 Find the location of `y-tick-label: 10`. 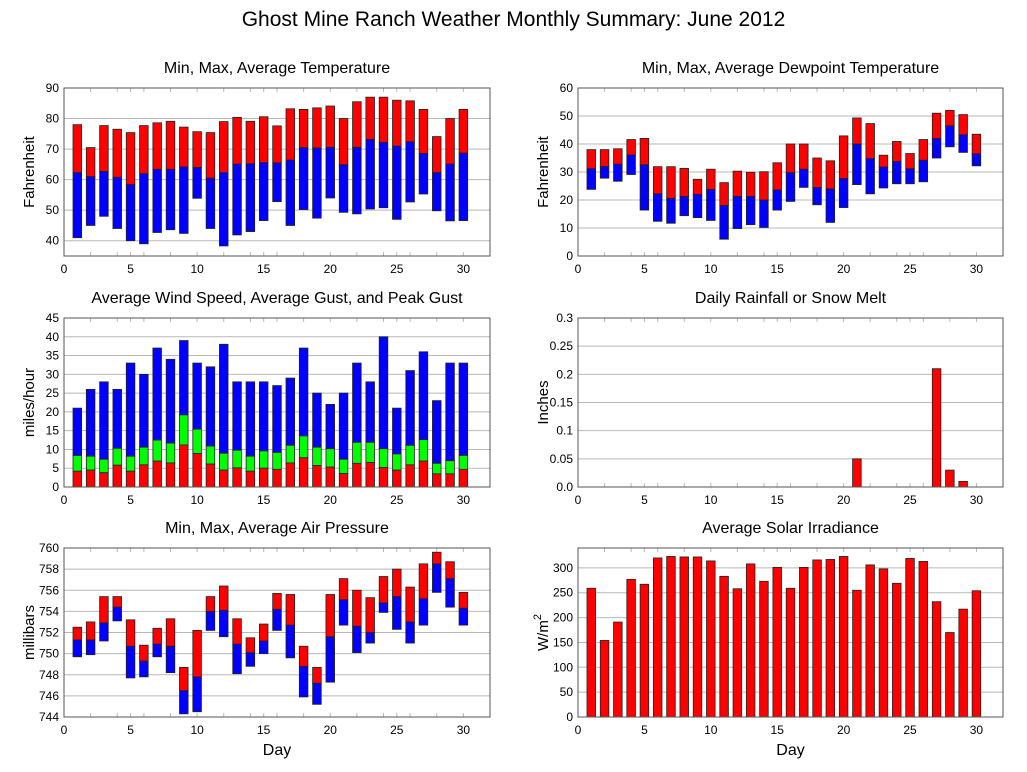

y-tick-label: 10 is located at coordinates (567, 228).